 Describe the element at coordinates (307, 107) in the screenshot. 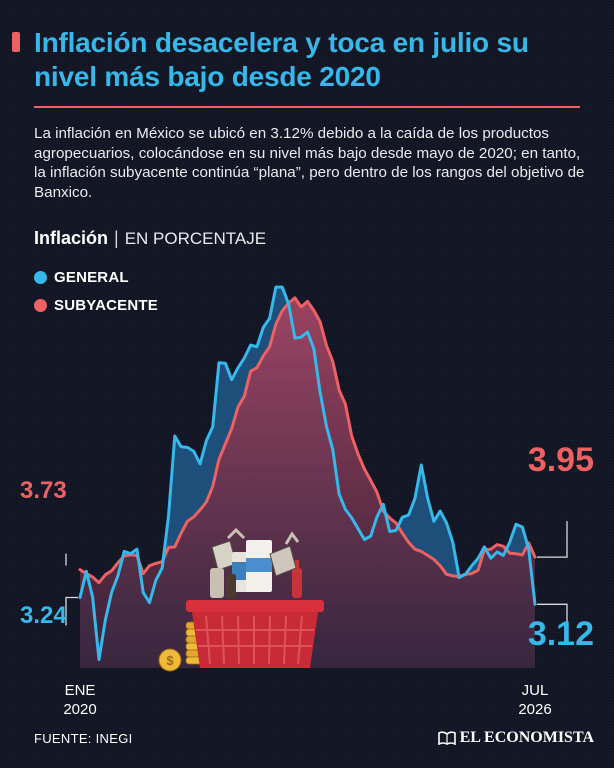

I see `title-divider` at that location.